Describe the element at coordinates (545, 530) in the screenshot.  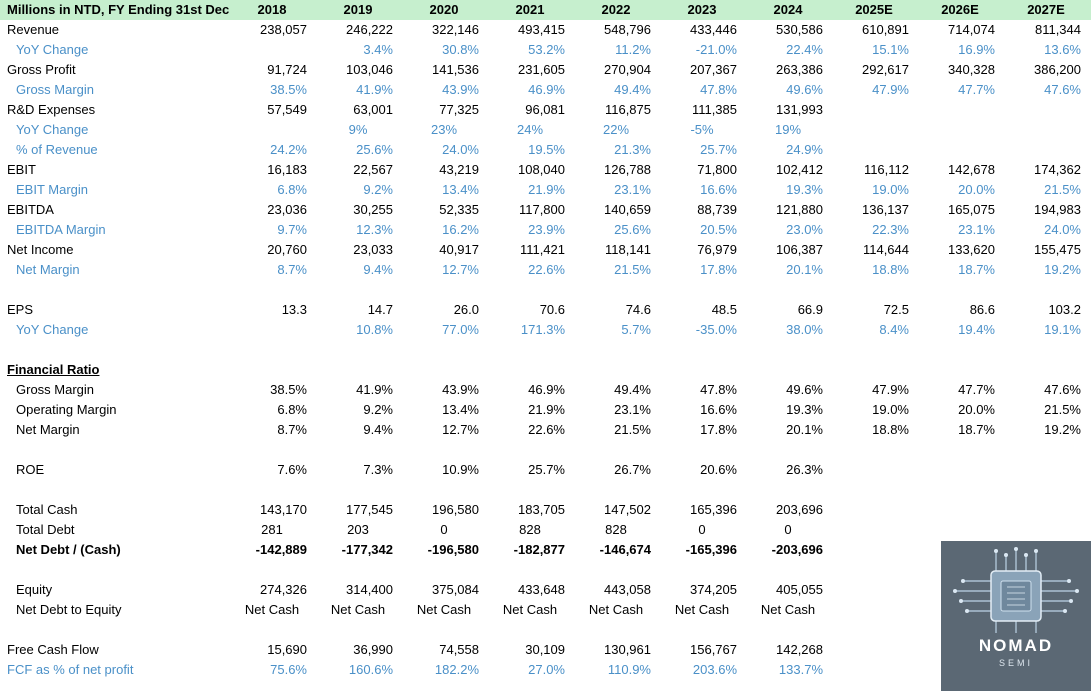
I see `row-total-debt: Total Debt 281 203 0 828 828 0 0` at that location.